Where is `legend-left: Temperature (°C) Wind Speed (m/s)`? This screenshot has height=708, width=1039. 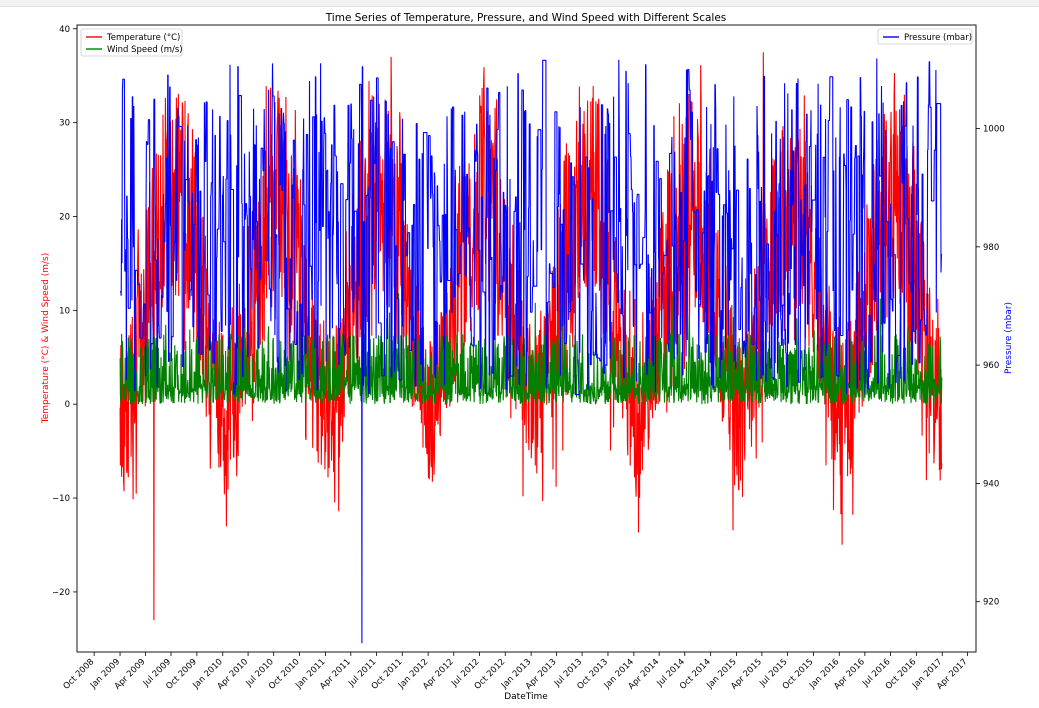 legend-left: Temperature (°C) Wind Speed (m/s) is located at coordinates (131, 42).